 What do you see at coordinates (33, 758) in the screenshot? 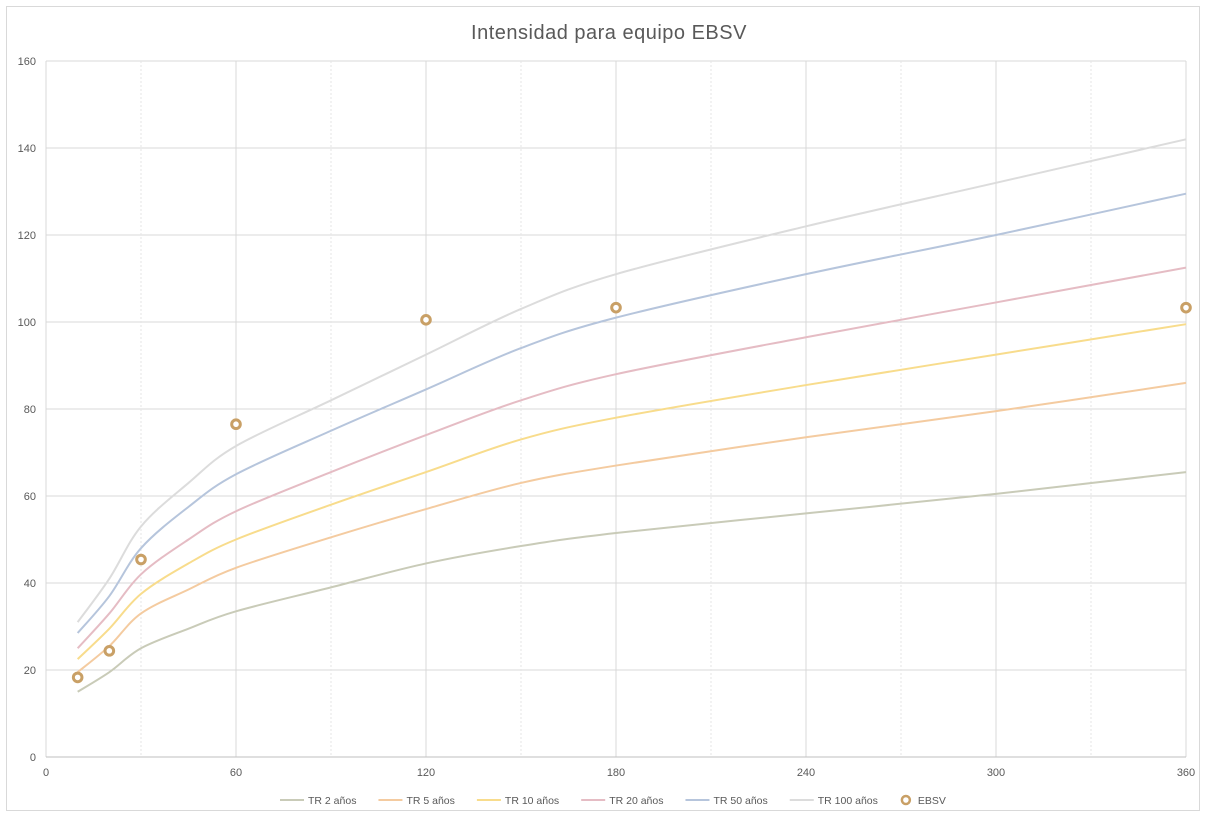
I see `y-tick-label: 0` at bounding box center [33, 758].